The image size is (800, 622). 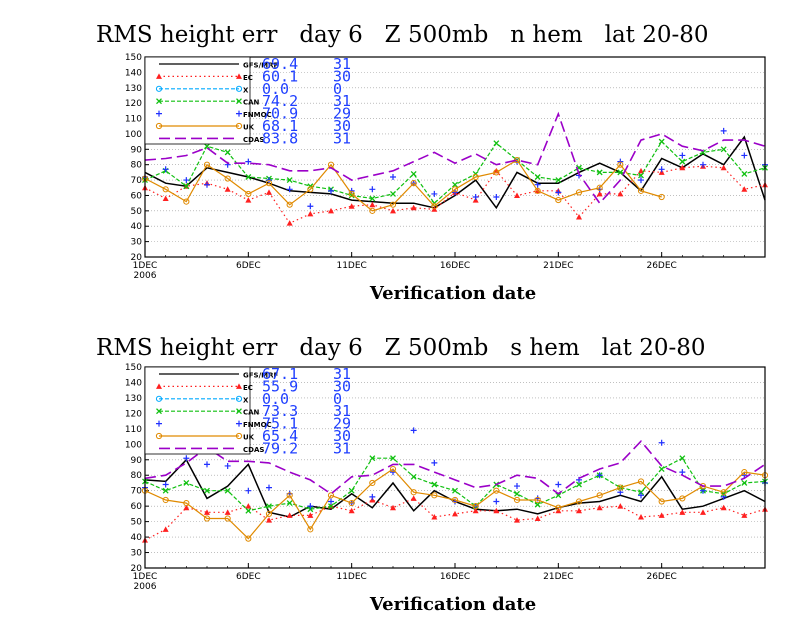 What do you see at coordinates (137, 227) in the screenshot?
I see `y-tick-label: 40` at bounding box center [137, 227].